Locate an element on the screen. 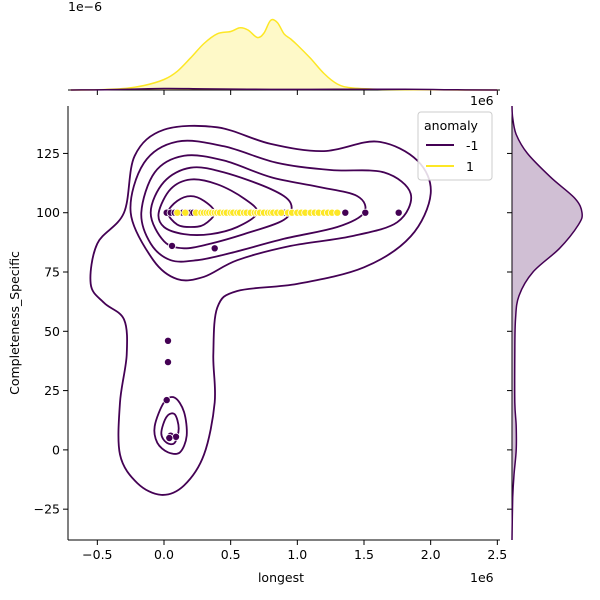 The width and height of the screenshot is (600, 600). right-marginal-line-series-neg1 is located at coordinates (547, 323).